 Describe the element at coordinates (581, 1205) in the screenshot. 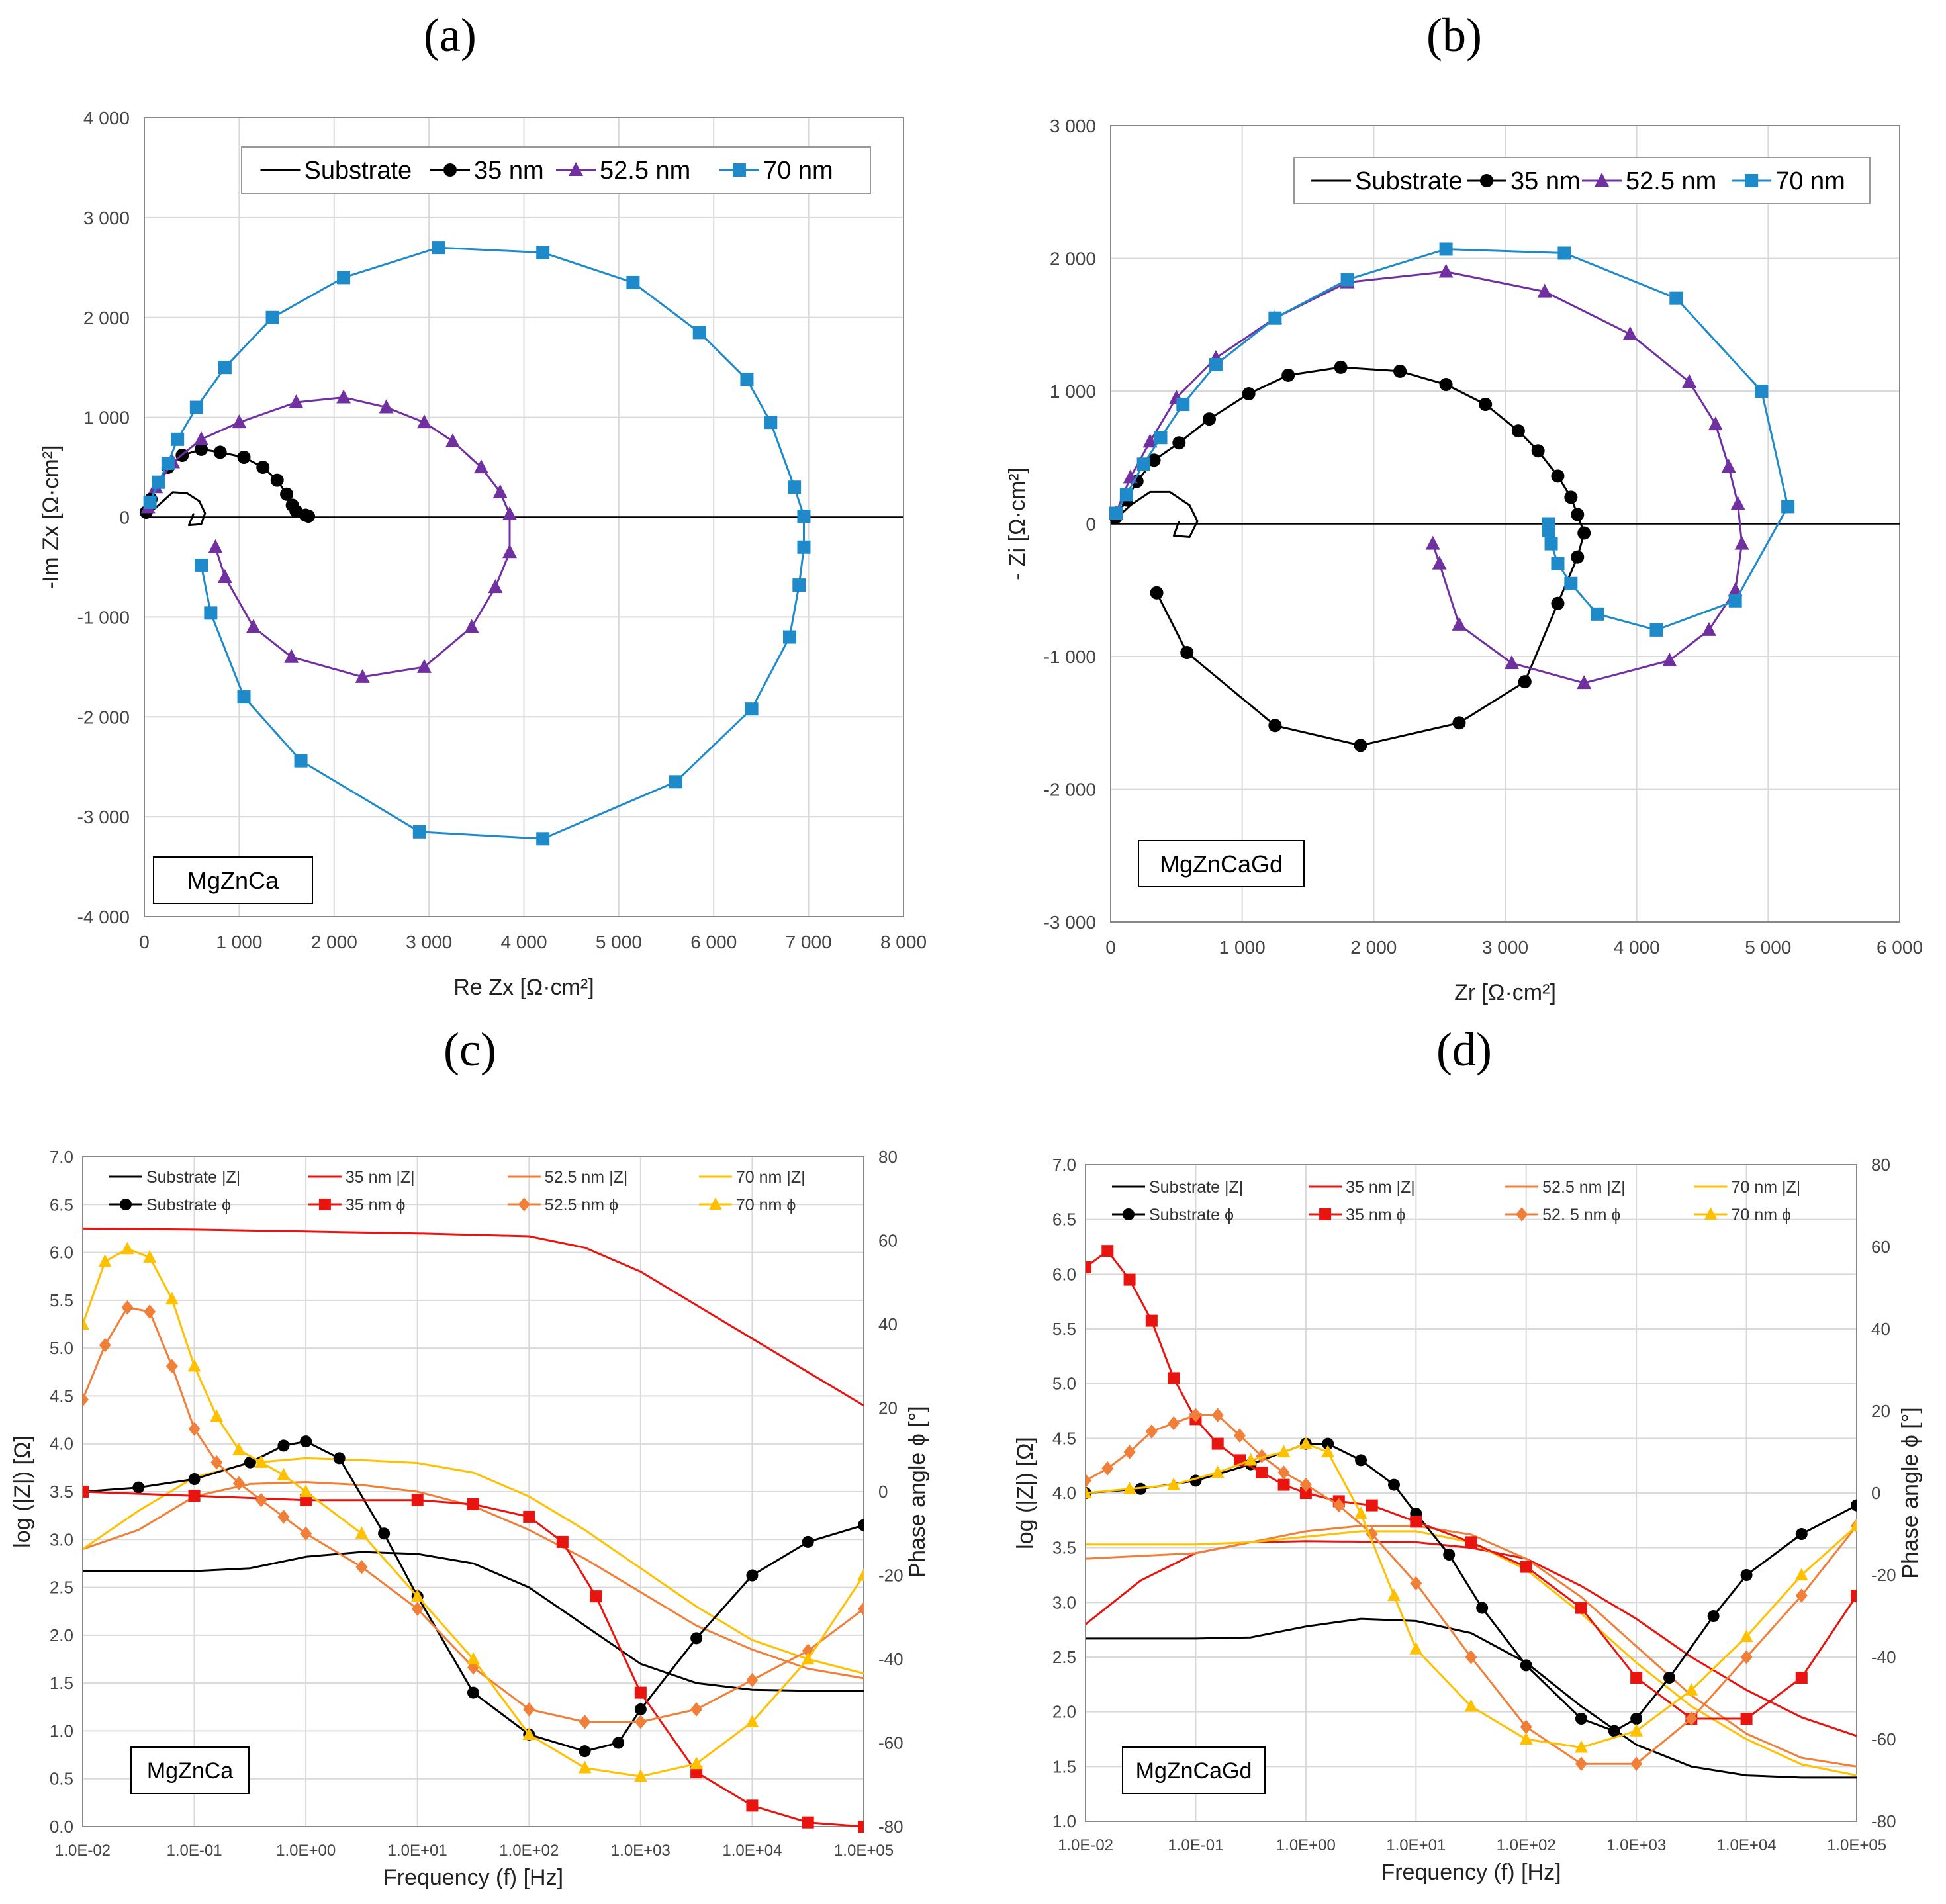

I see `legend-label: 52.5 nm ϕ` at that location.